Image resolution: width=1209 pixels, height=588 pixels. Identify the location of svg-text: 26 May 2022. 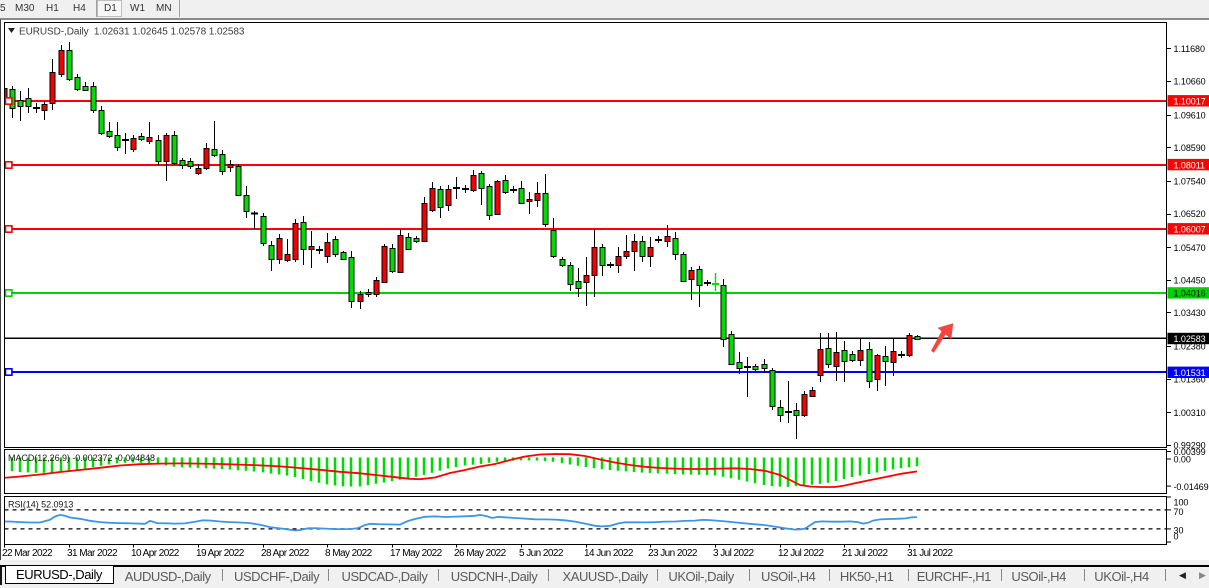
(480, 553).